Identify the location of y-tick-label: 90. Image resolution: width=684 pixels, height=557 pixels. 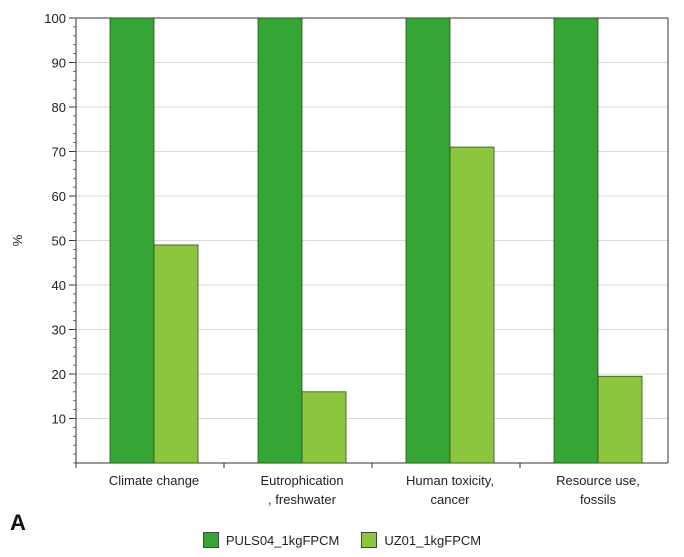
(59, 63).